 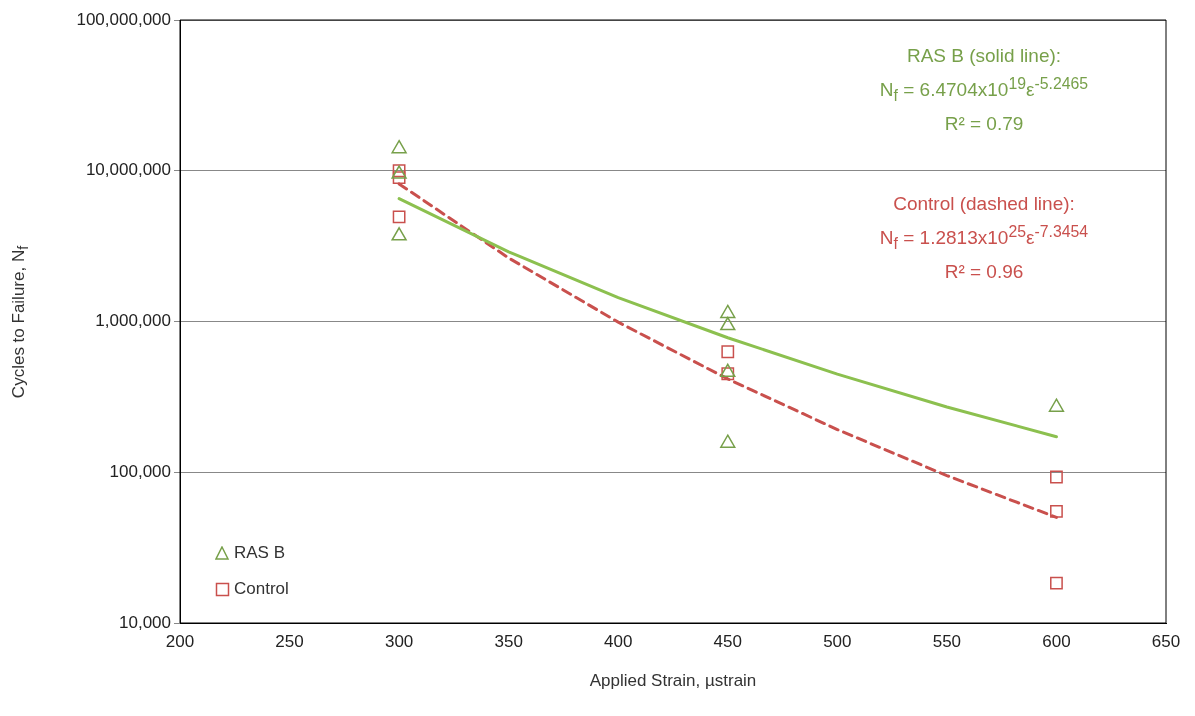 What do you see at coordinates (140, 471) in the screenshot?
I see `y-tick-label: 100,000` at bounding box center [140, 471].